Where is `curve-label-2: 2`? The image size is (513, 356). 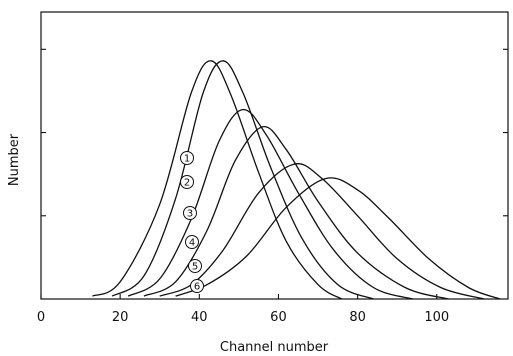 curve-label-2: 2 is located at coordinates (187, 182).